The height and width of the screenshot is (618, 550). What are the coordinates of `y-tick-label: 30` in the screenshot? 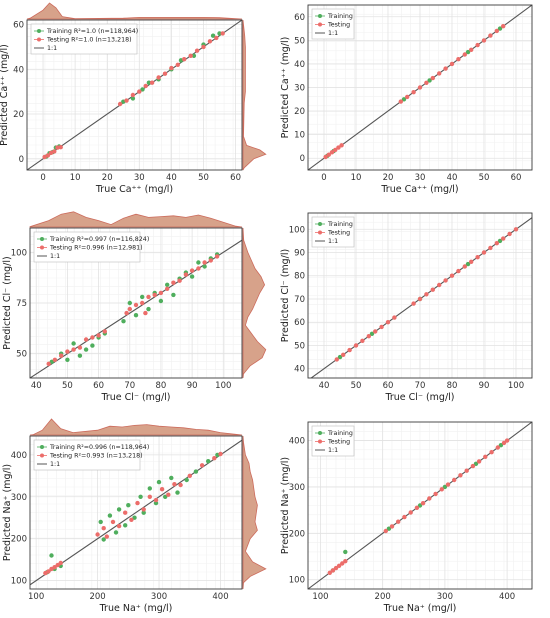 It's located at (299, 89).